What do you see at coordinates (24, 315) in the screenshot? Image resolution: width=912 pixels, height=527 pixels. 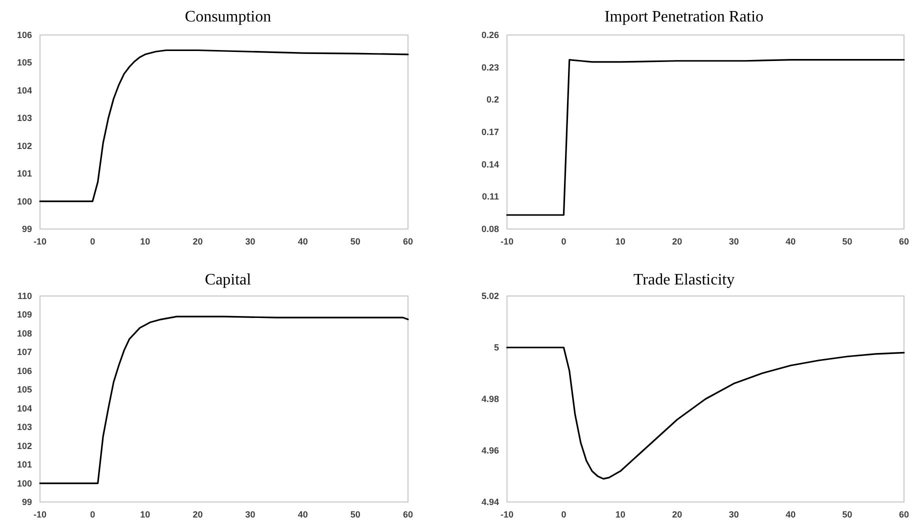 I see `y-tick-label: 109` at bounding box center [24, 315].